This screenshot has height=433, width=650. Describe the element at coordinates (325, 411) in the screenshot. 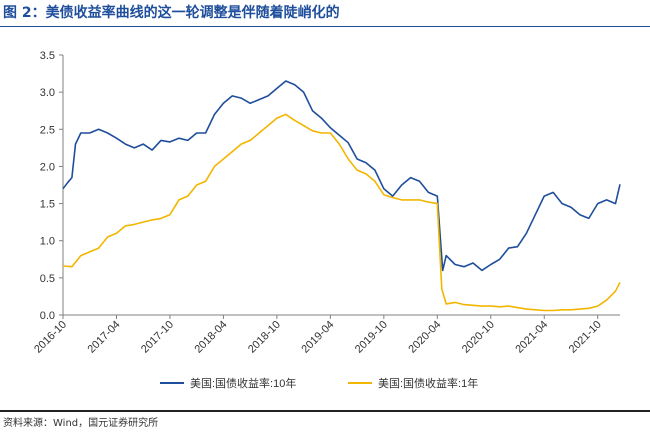

I see `footer-divider` at that location.